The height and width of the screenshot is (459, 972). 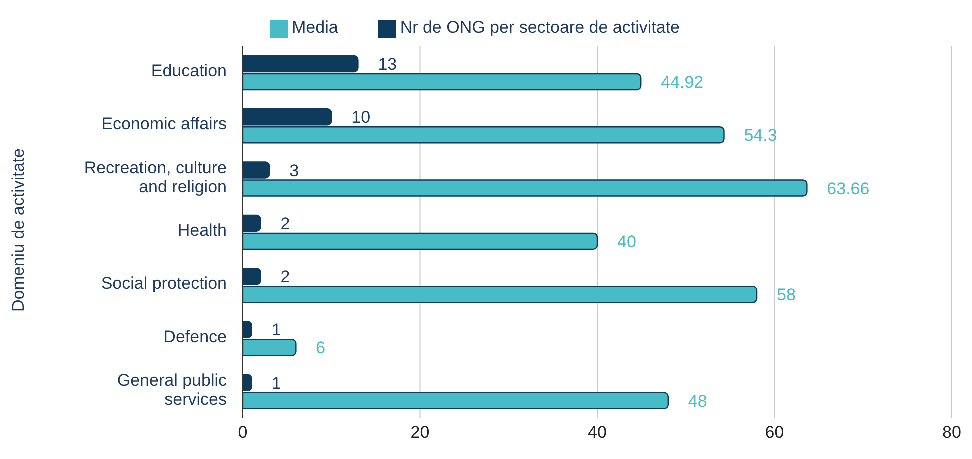 What do you see at coordinates (388, 64) in the screenshot?
I see `data-label: 13` at bounding box center [388, 64].